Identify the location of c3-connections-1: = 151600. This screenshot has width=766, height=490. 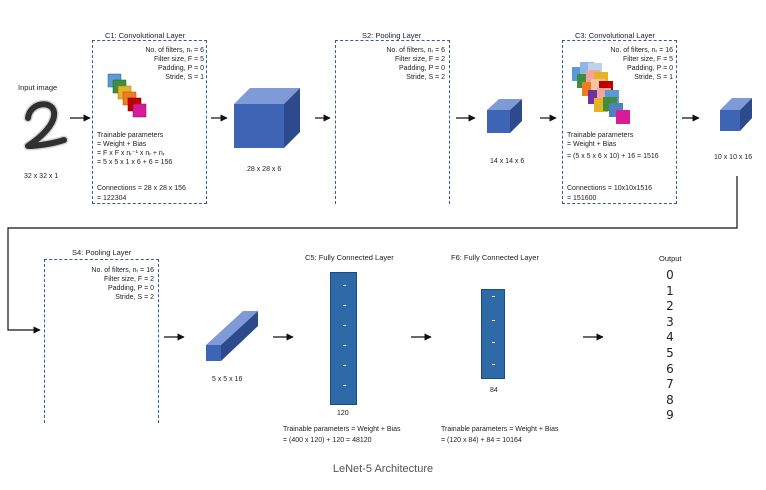
(582, 198).